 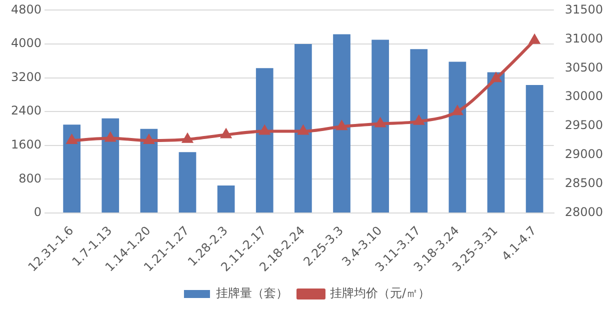 What do you see at coordinates (584, 9) in the screenshot?
I see `y2-tick-label: 31500` at bounding box center [584, 9].